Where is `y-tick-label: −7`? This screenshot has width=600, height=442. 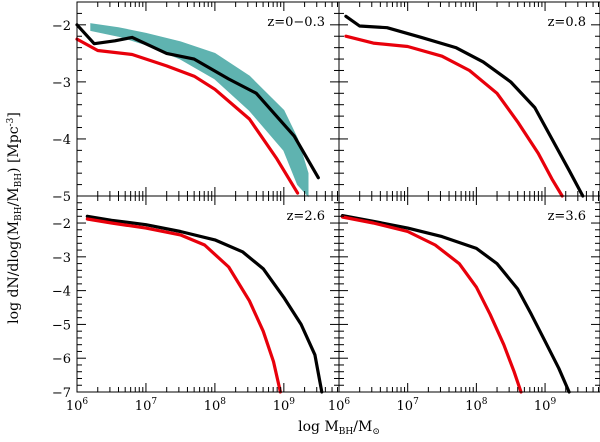
y-tick-label: −7 is located at coordinates (61, 393).